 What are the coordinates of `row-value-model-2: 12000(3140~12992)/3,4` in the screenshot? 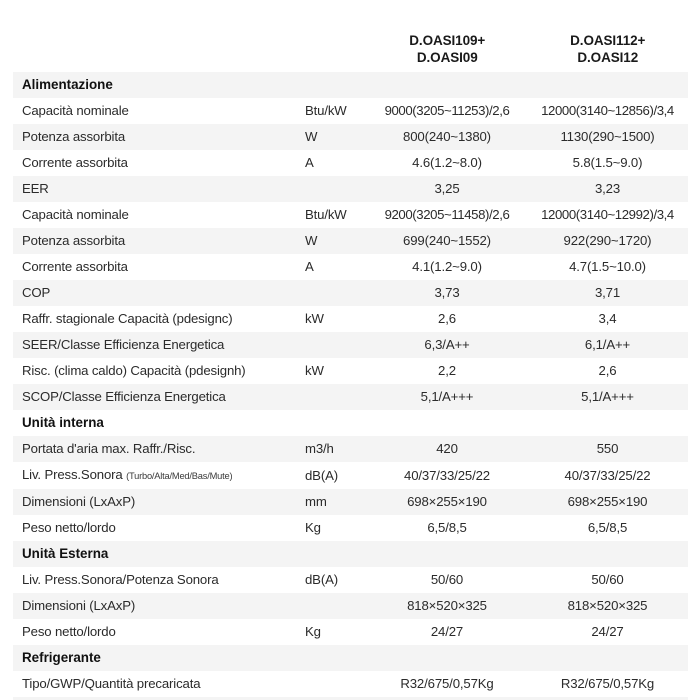 It's located at (607, 214).